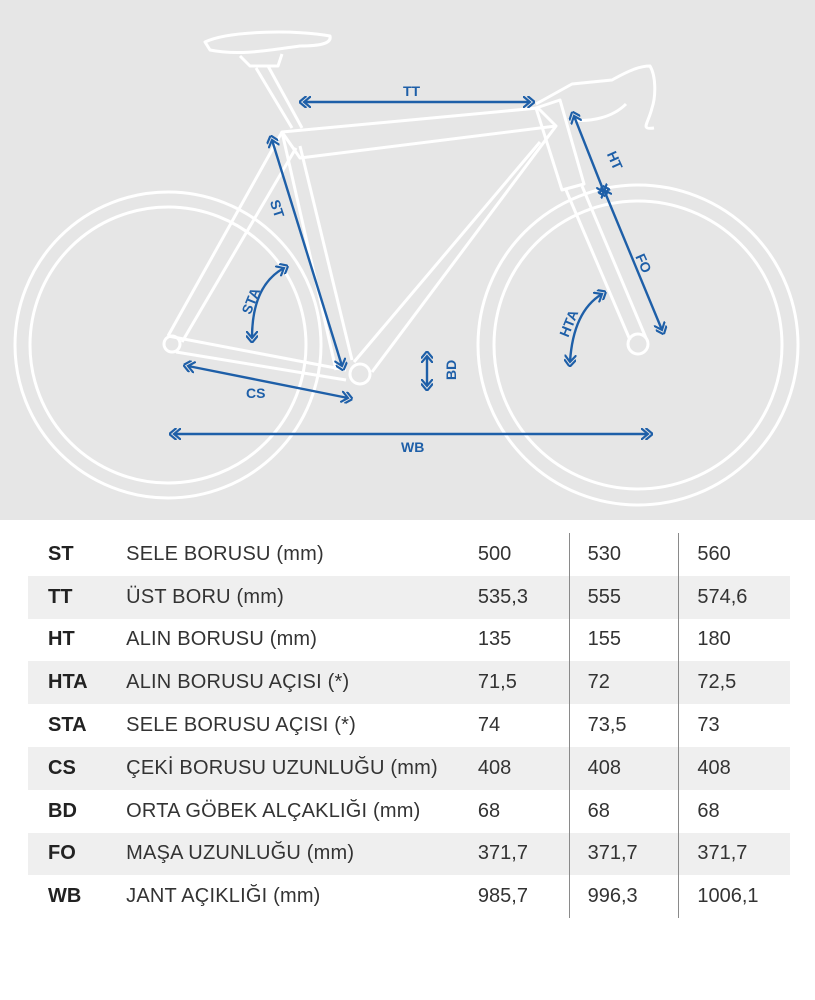  Describe the element at coordinates (623, 854) in the screenshot. I see `size-value-2: 371,7` at that location.